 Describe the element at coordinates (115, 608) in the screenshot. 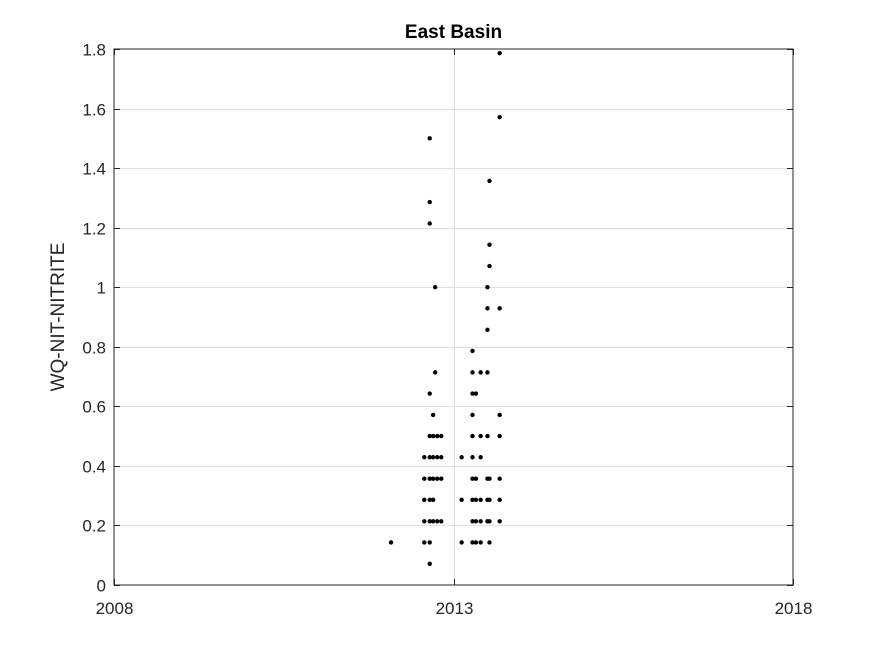

I see `x-tick-label: 2008` at that location.